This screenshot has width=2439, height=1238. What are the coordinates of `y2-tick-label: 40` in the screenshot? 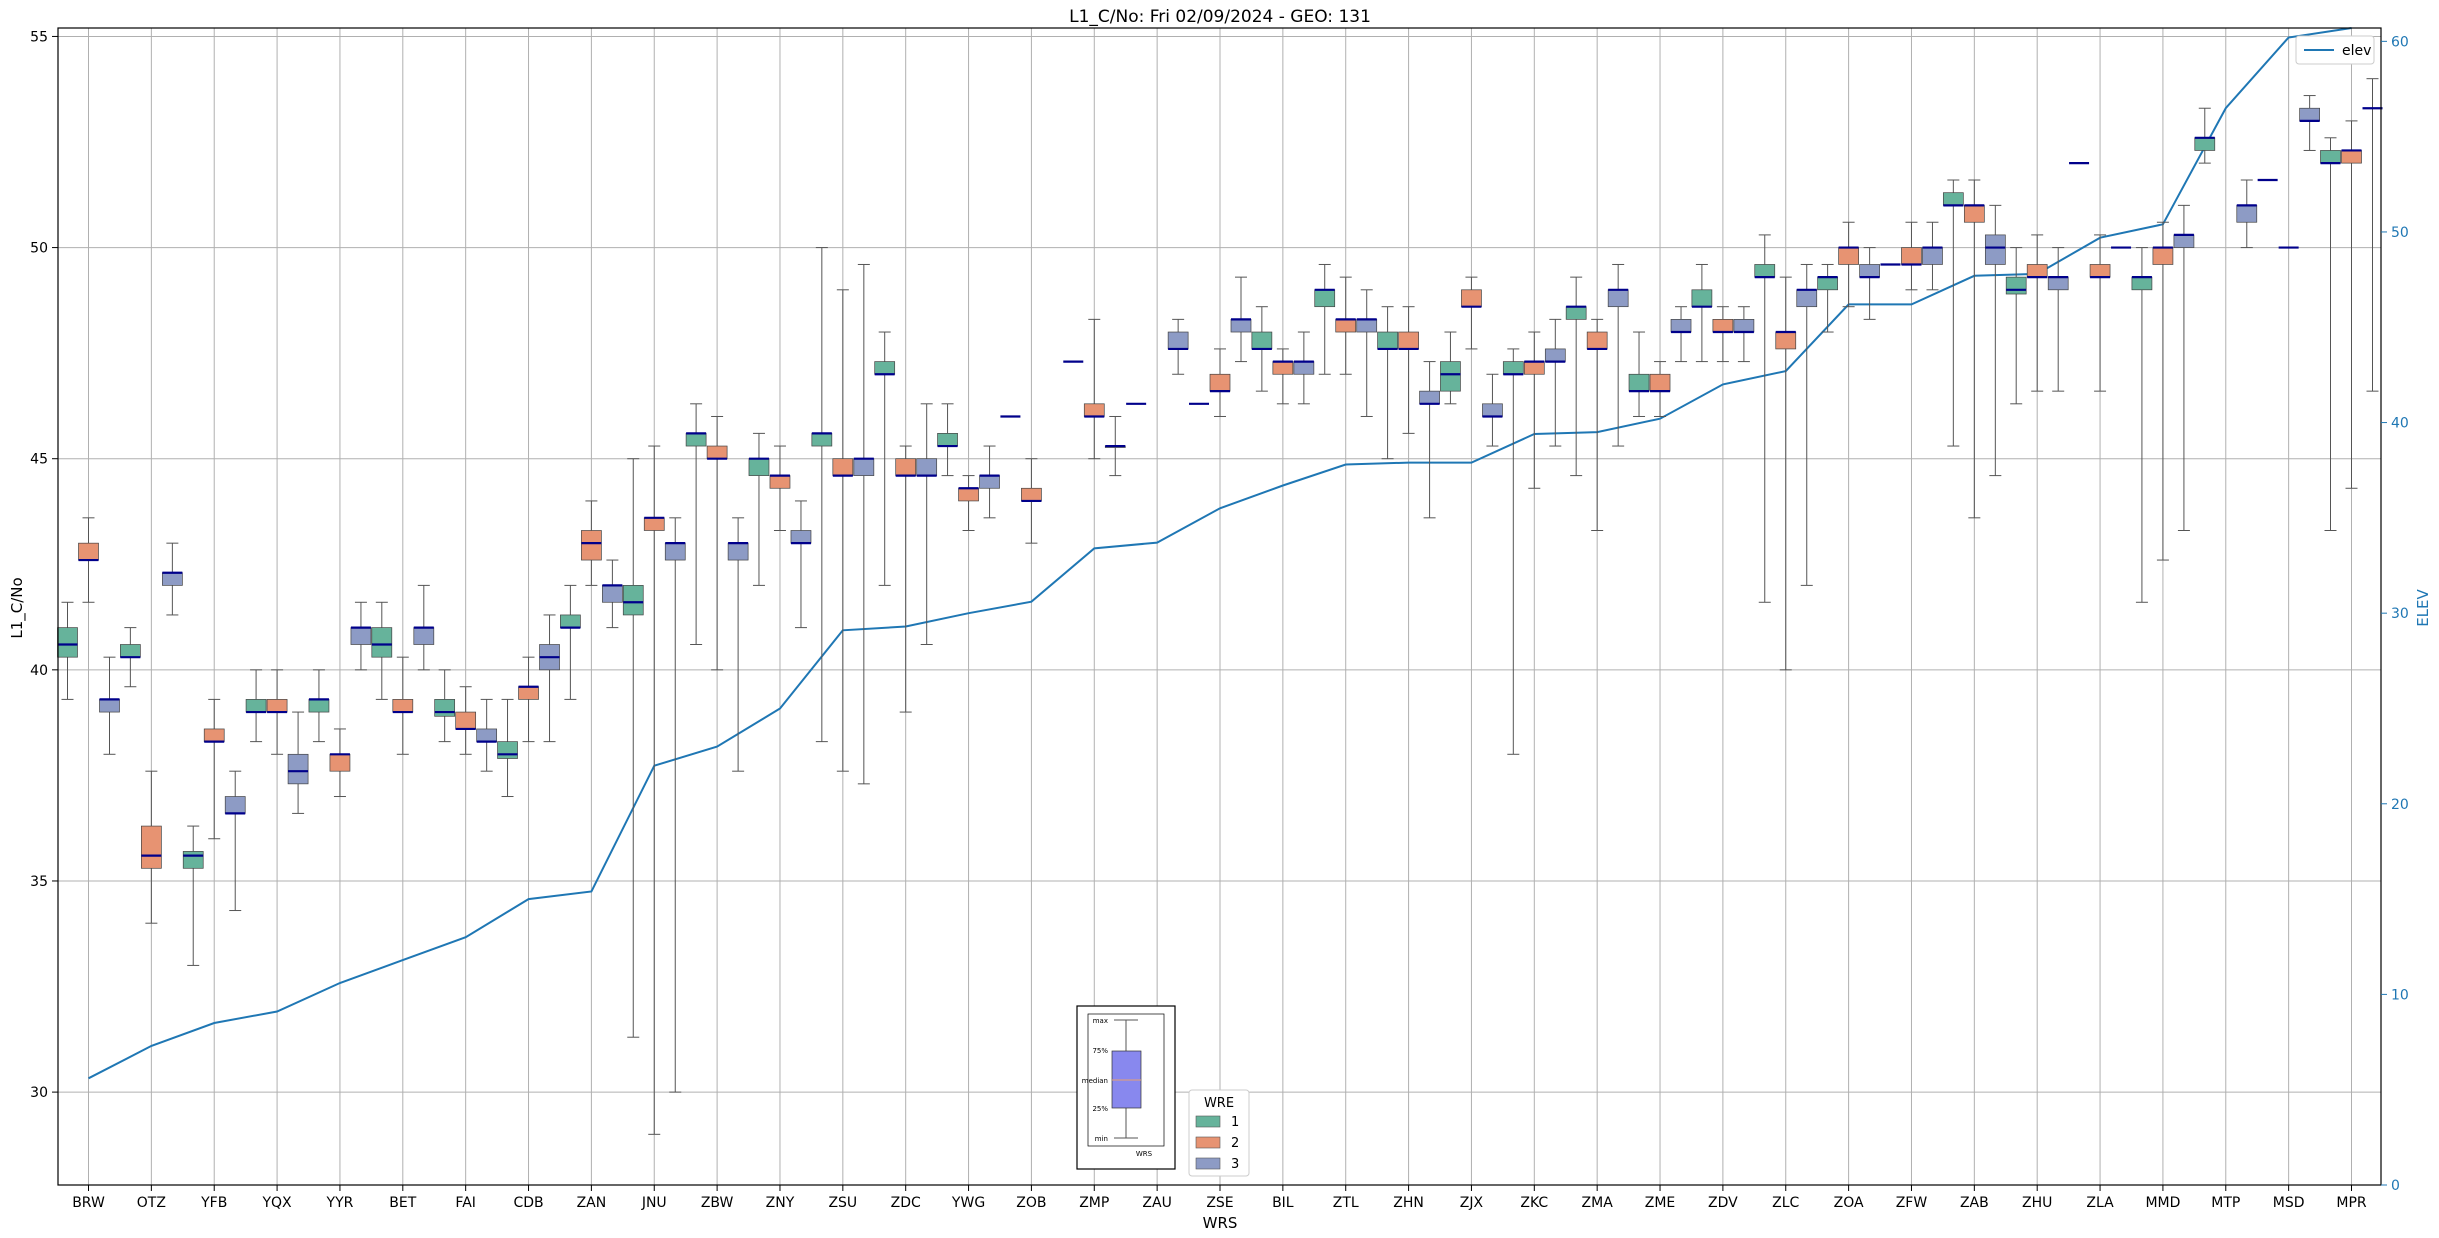 It's located at (2400, 424).